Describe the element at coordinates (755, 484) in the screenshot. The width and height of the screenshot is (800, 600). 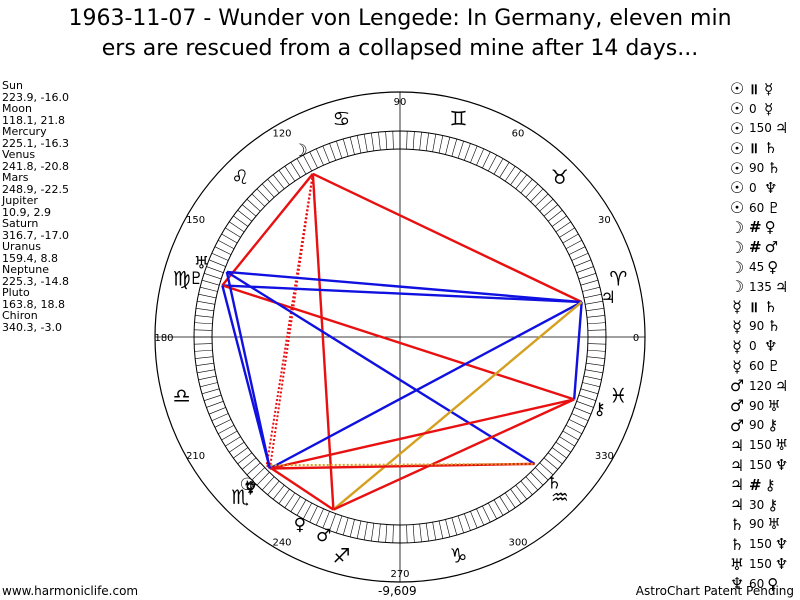
I see `aspect-type: #` at that location.